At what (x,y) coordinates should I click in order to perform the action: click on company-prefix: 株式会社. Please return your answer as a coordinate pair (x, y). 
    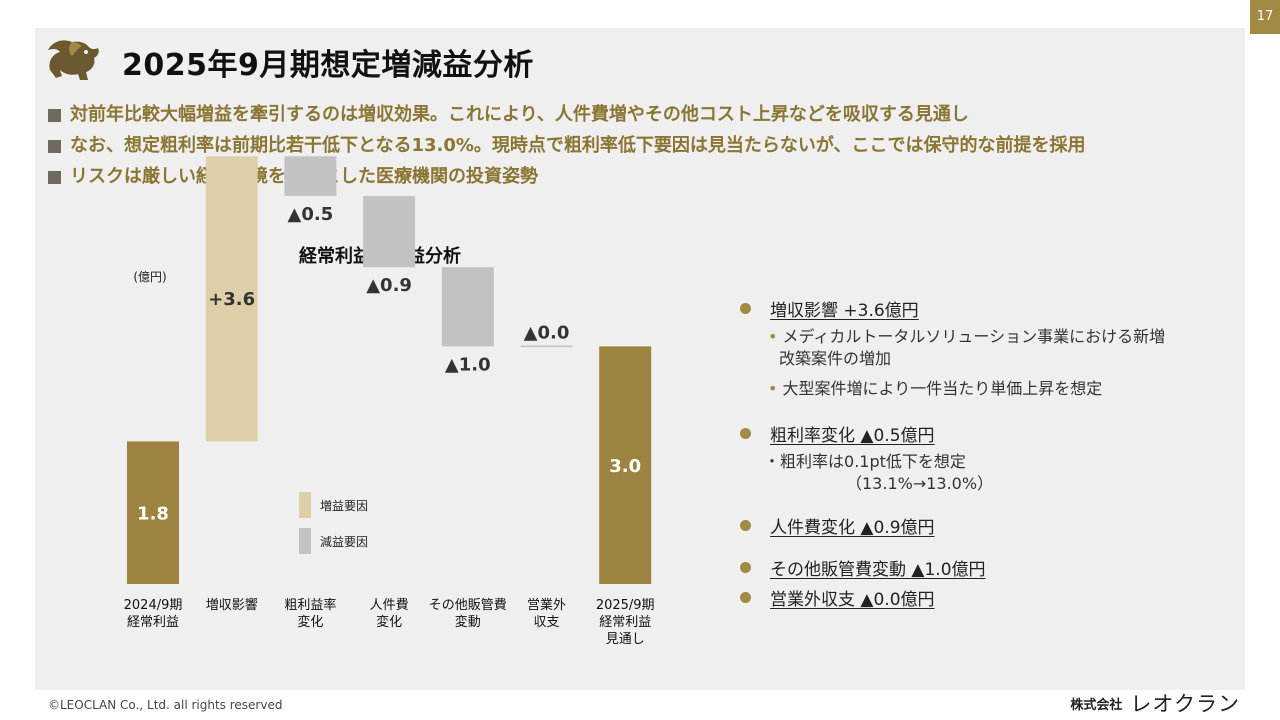
    Looking at the image, I should click on (1096, 705).